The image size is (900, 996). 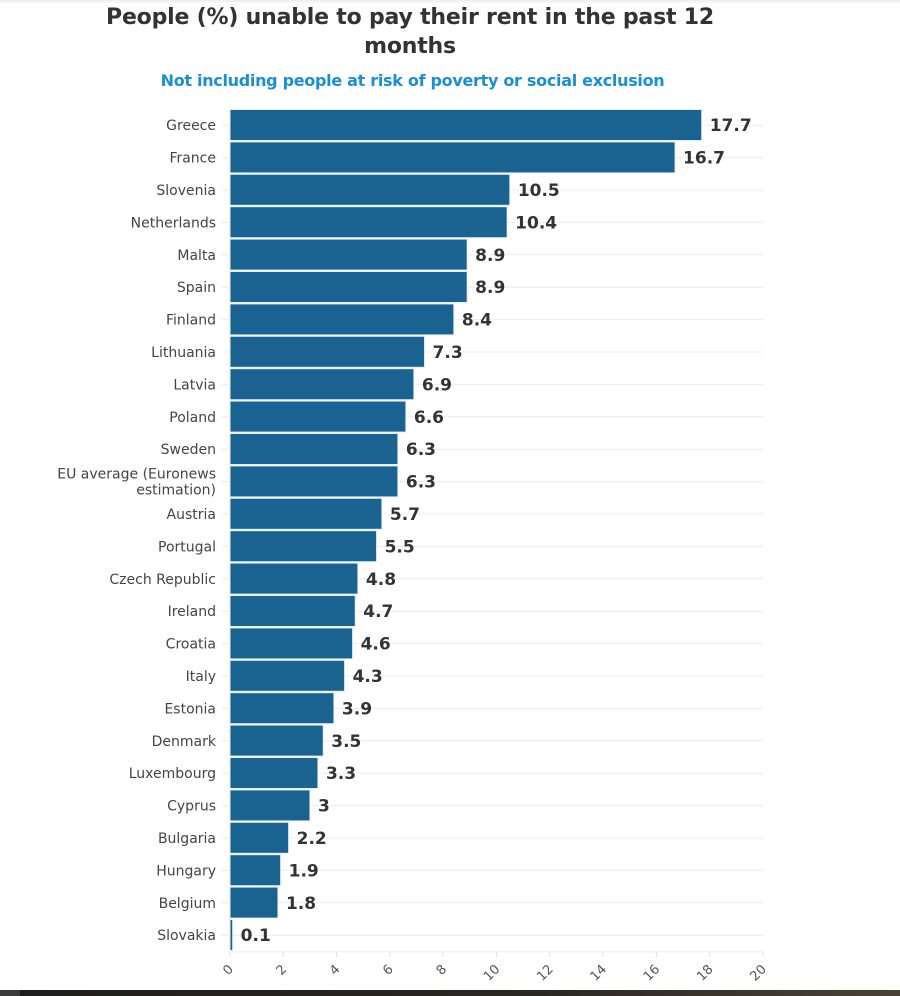 What do you see at coordinates (376, 645) in the screenshot?
I see `value-label: 4.6` at bounding box center [376, 645].